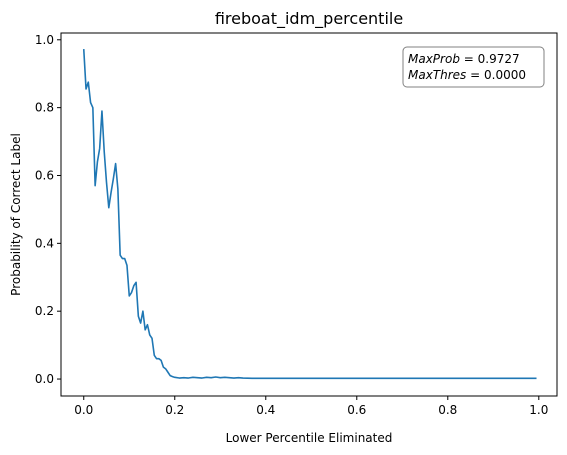  I want to click on y-axis-label: Probability of Correct Label, so click(16, 214).